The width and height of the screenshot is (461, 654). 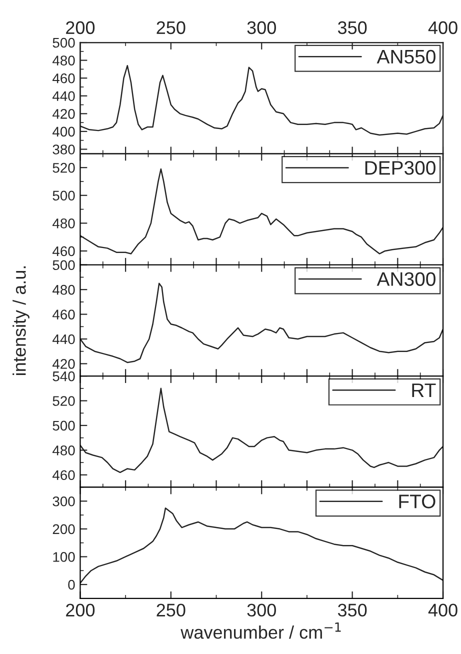 What do you see at coordinates (63, 501) in the screenshot?
I see `y-tick-label: 300` at bounding box center [63, 501].